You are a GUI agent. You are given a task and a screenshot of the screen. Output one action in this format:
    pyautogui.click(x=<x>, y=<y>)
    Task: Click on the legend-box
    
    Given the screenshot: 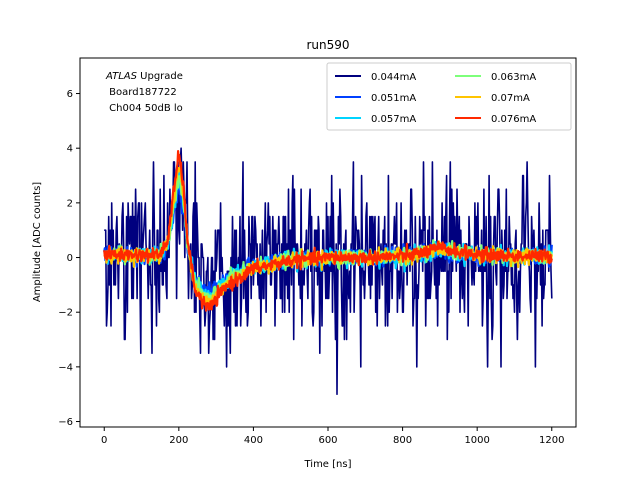 What is the action you would take?
    pyautogui.click(x=449, y=96)
    